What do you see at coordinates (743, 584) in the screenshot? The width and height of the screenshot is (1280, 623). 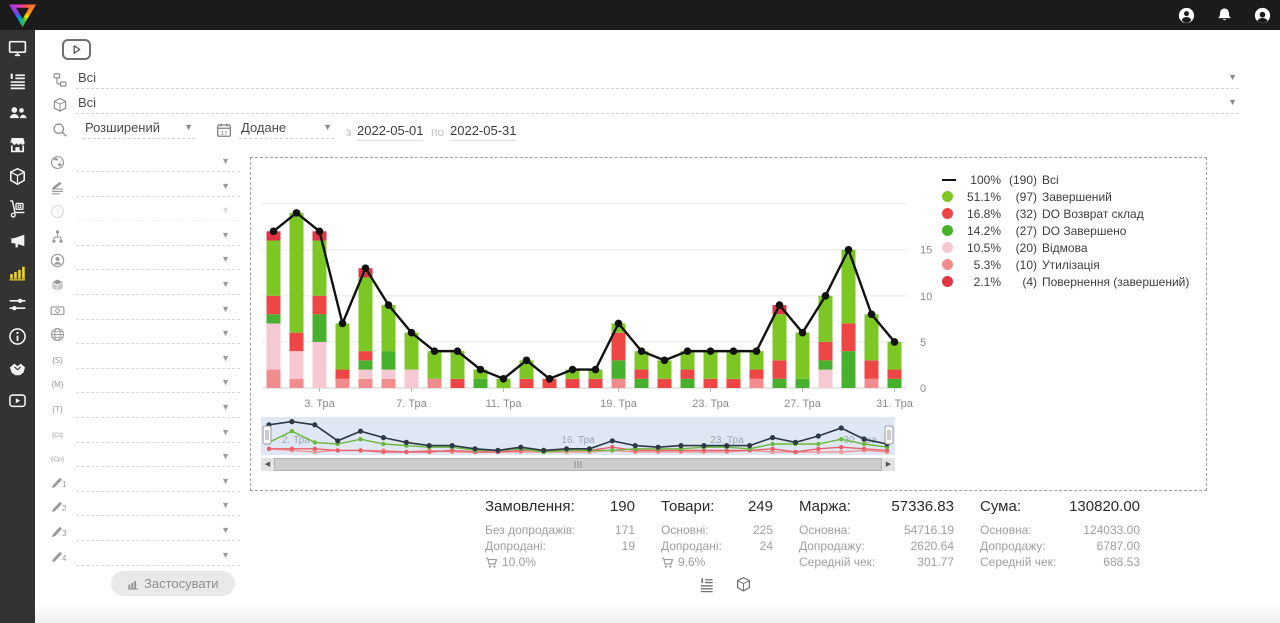 I see `products-box-icon` at bounding box center [743, 584].